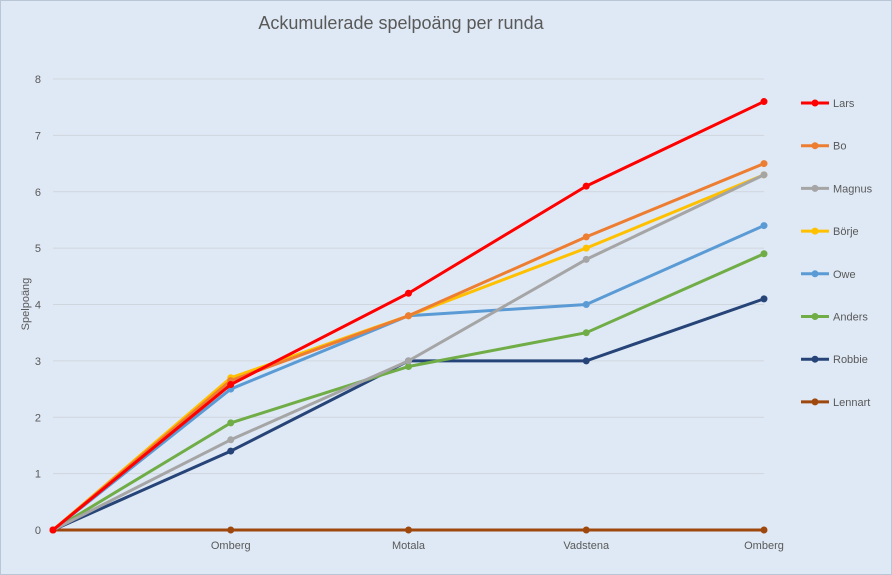  What do you see at coordinates (851, 403) in the screenshot?
I see `legend-label-Lennart: Lennart` at bounding box center [851, 403].